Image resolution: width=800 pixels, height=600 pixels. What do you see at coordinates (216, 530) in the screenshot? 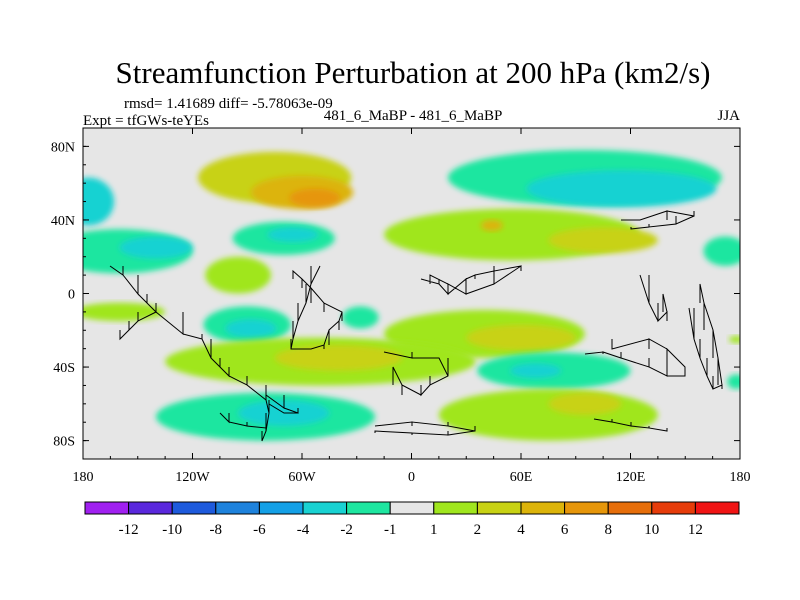
I see `colorbar-label-2: -8` at bounding box center [216, 530].